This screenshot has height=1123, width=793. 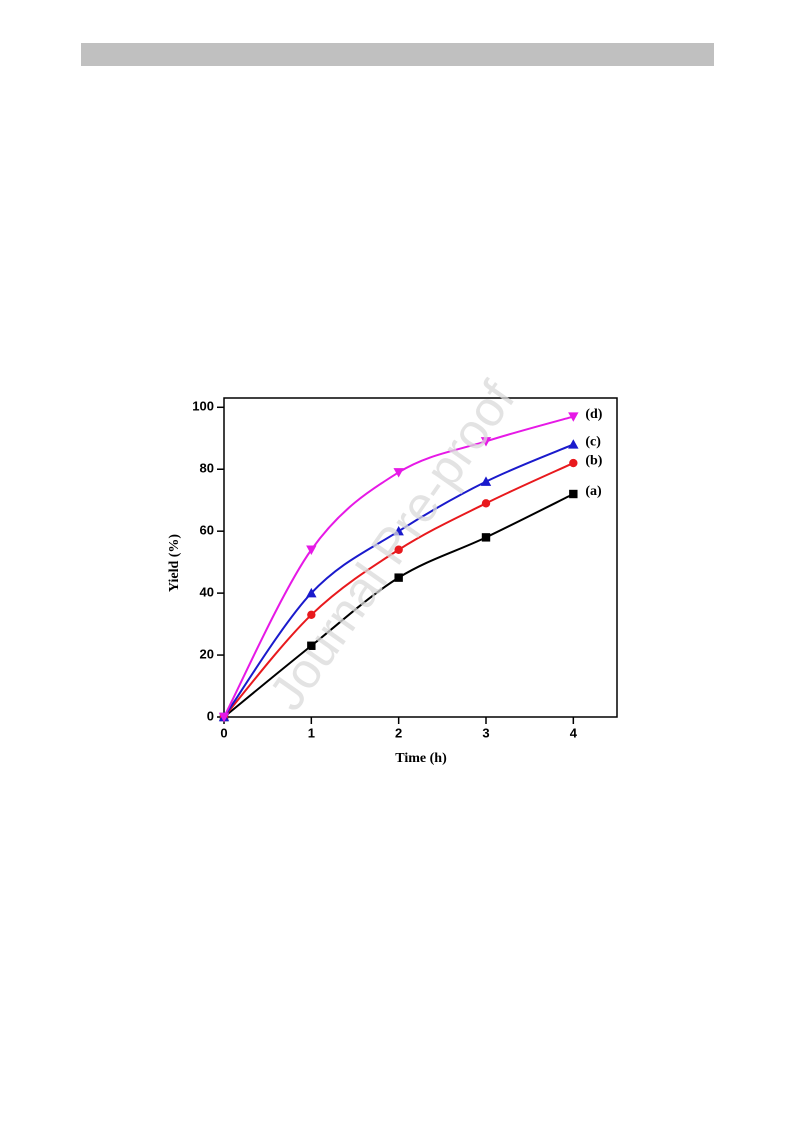 I want to click on x-tick-label: 1, so click(x=311, y=732).